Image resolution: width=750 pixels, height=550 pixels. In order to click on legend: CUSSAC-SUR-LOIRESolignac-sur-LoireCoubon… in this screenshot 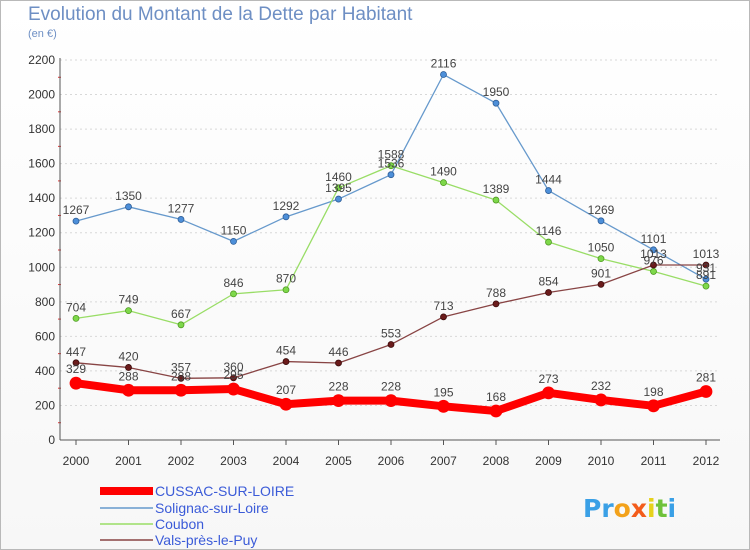, I will do `click(197, 515)`.